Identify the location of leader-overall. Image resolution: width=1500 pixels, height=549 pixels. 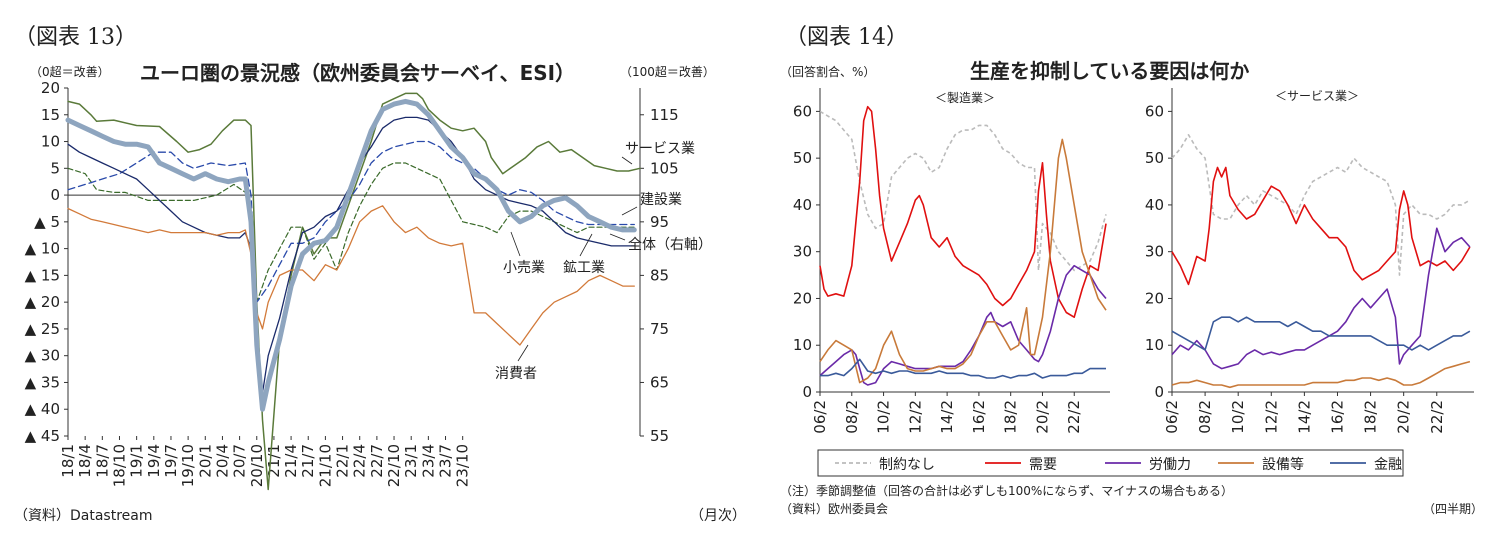
(617, 237).